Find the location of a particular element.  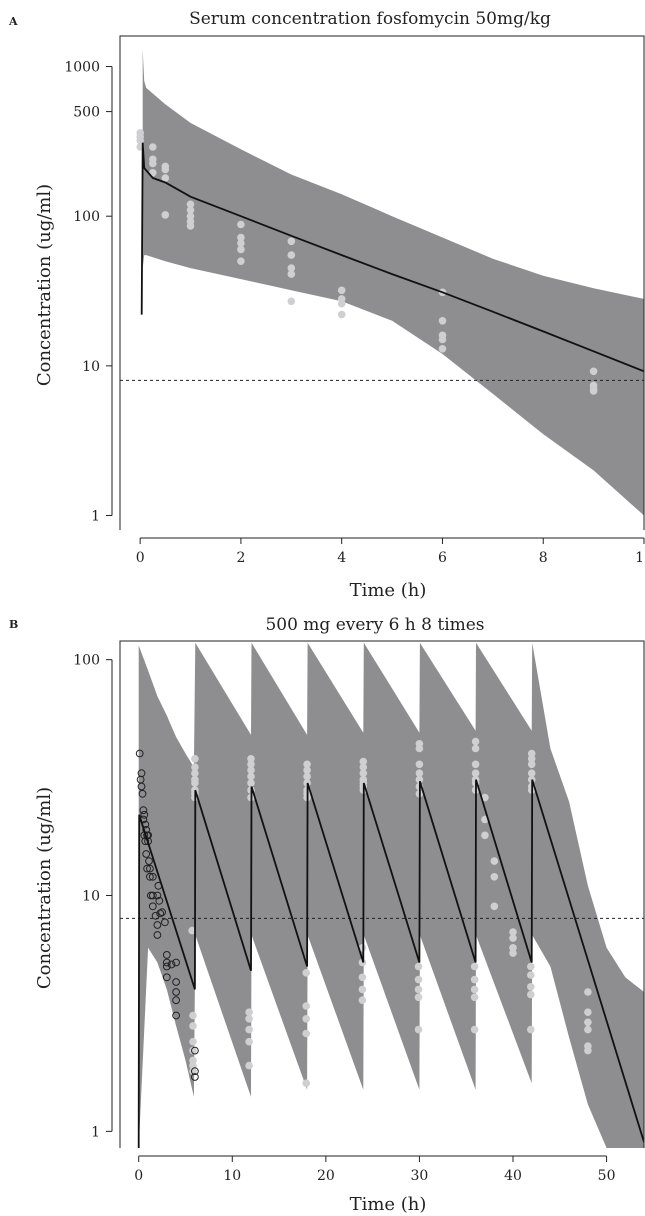

panel-a-y-tick-label: 1000 is located at coordinates (82, 68).